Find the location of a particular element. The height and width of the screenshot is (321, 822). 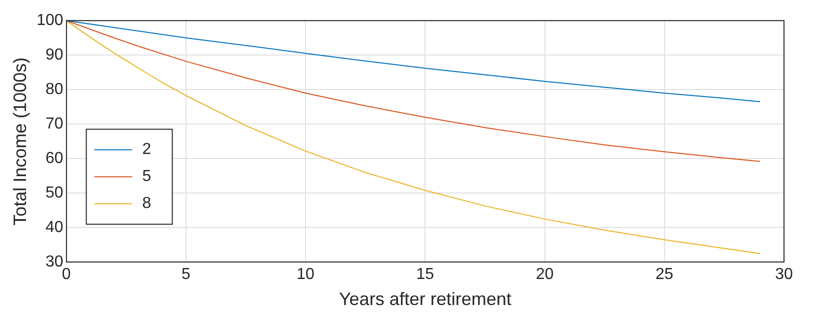

y-tick-label: 50 is located at coordinates (55, 193).